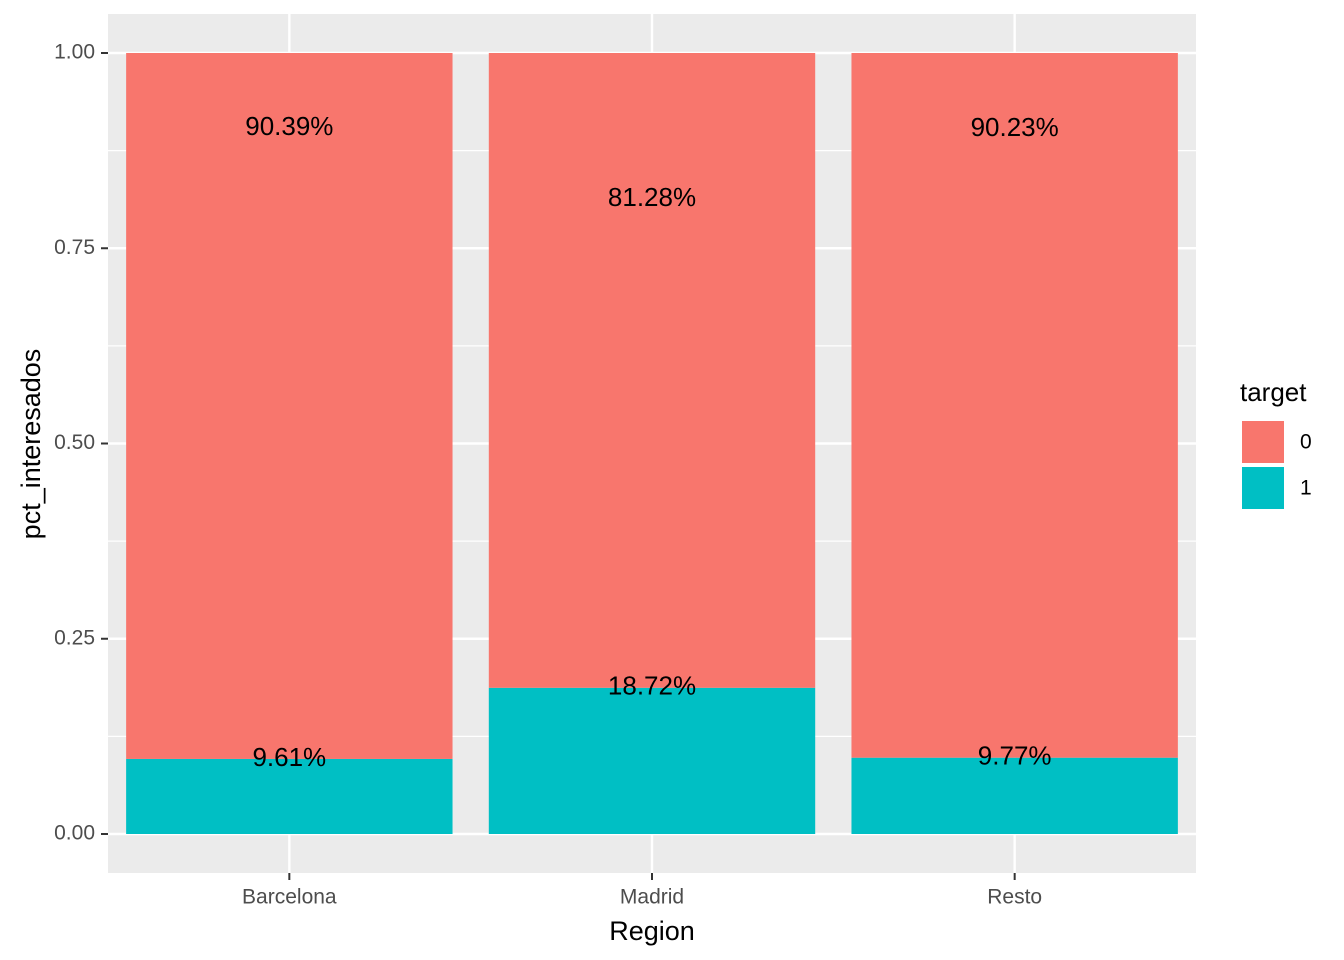 The image size is (1344, 960). I want to click on bar-label: 81.28%, so click(652, 197).